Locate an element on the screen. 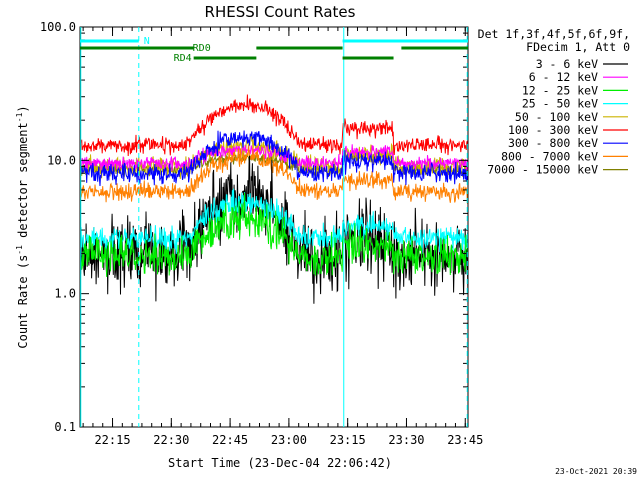  x-tick-label: 23:15 is located at coordinates (348, 440).